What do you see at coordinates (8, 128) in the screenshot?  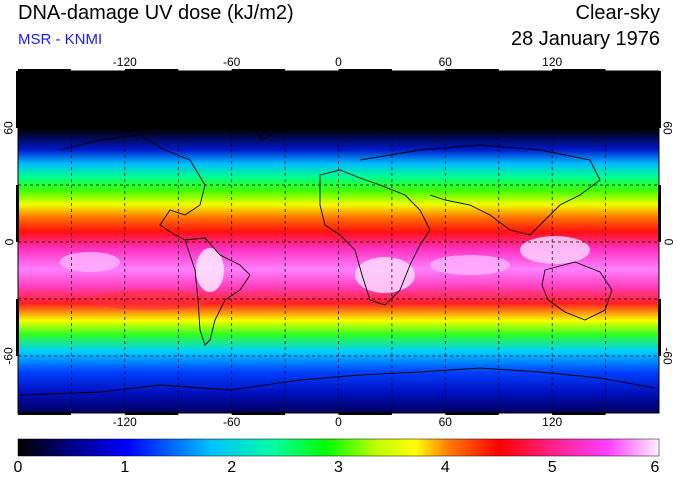 I see `lat-tick-left: 60` at bounding box center [8, 128].